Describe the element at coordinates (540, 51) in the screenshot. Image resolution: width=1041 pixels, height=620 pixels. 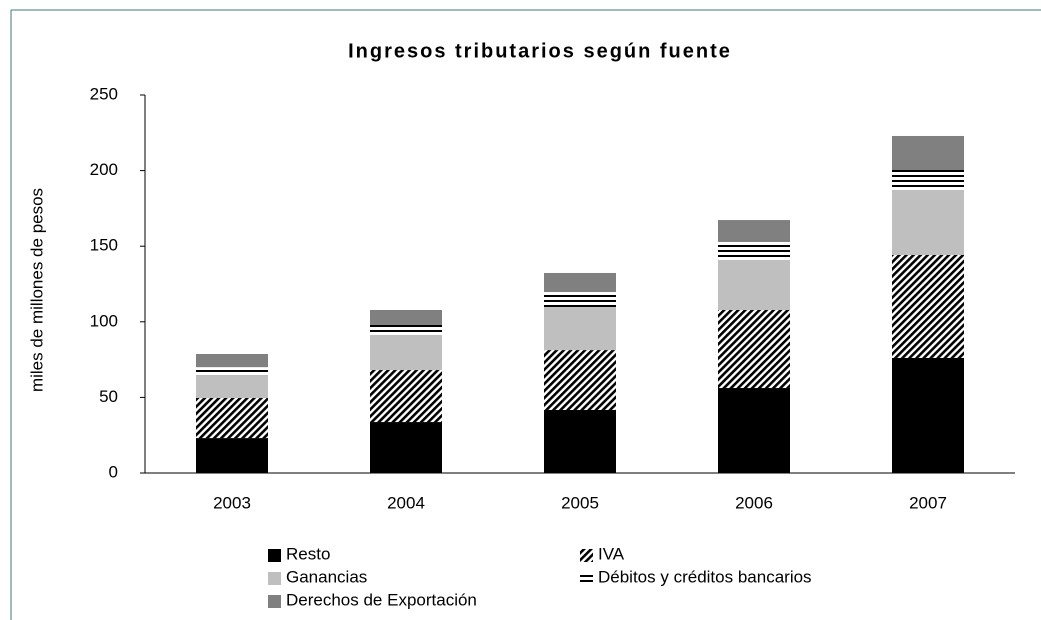
I see `chart-title: Ingresos tributarios según fuente` at that location.